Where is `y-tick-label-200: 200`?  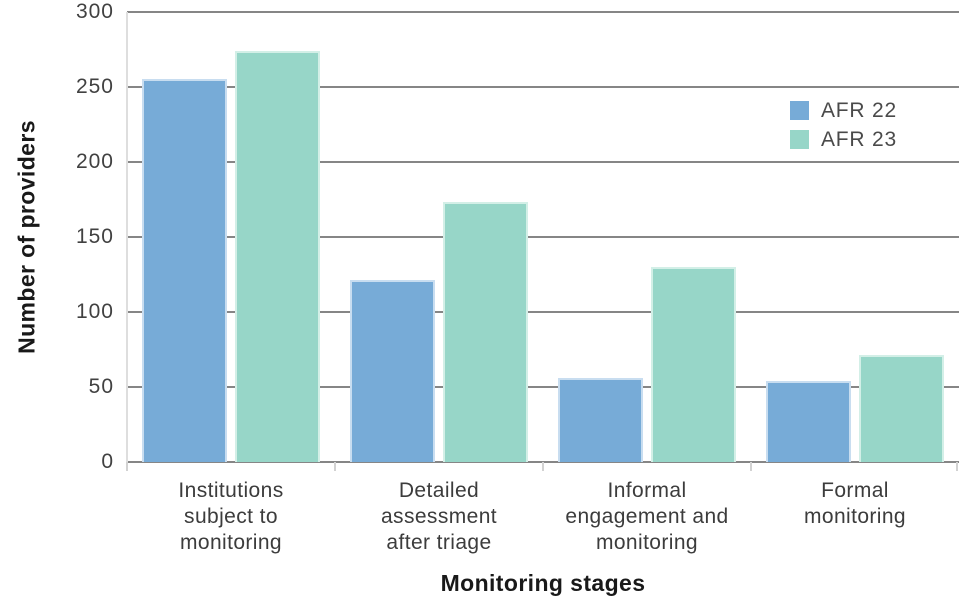
y-tick-label-200: 200 is located at coordinates (94, 161).